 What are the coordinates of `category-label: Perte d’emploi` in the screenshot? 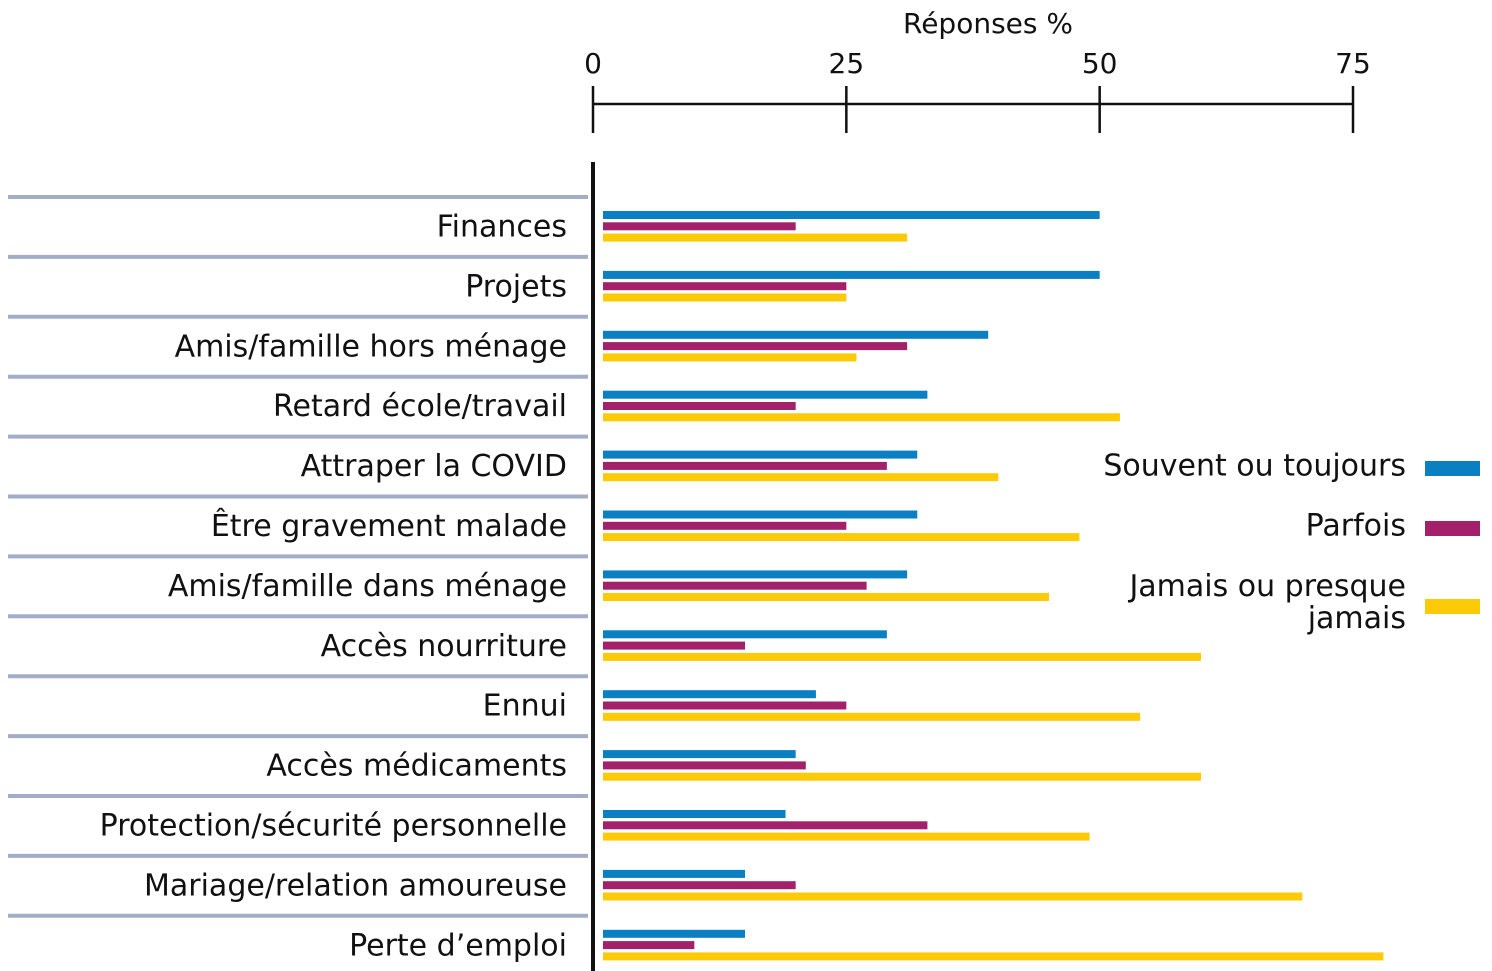 It's located at (458, 945).